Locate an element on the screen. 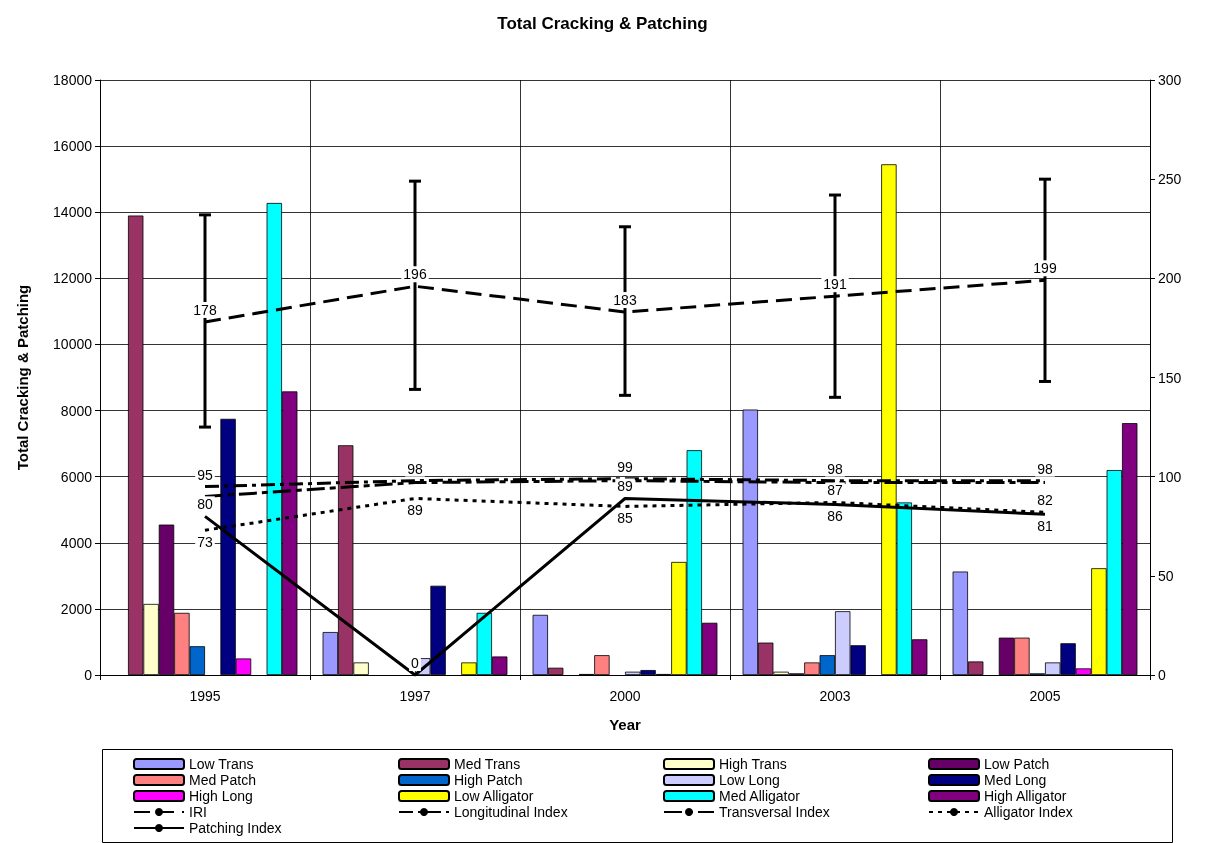  data-label: 178 is located at coordinates (205, 309).